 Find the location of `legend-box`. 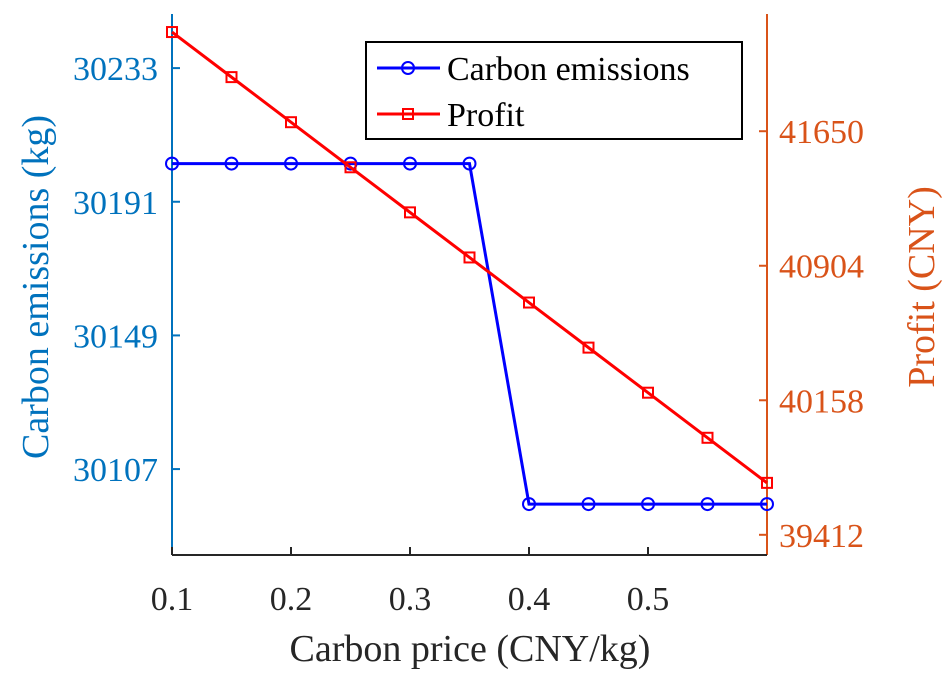

legend-box is located at coordinates (554, 90).